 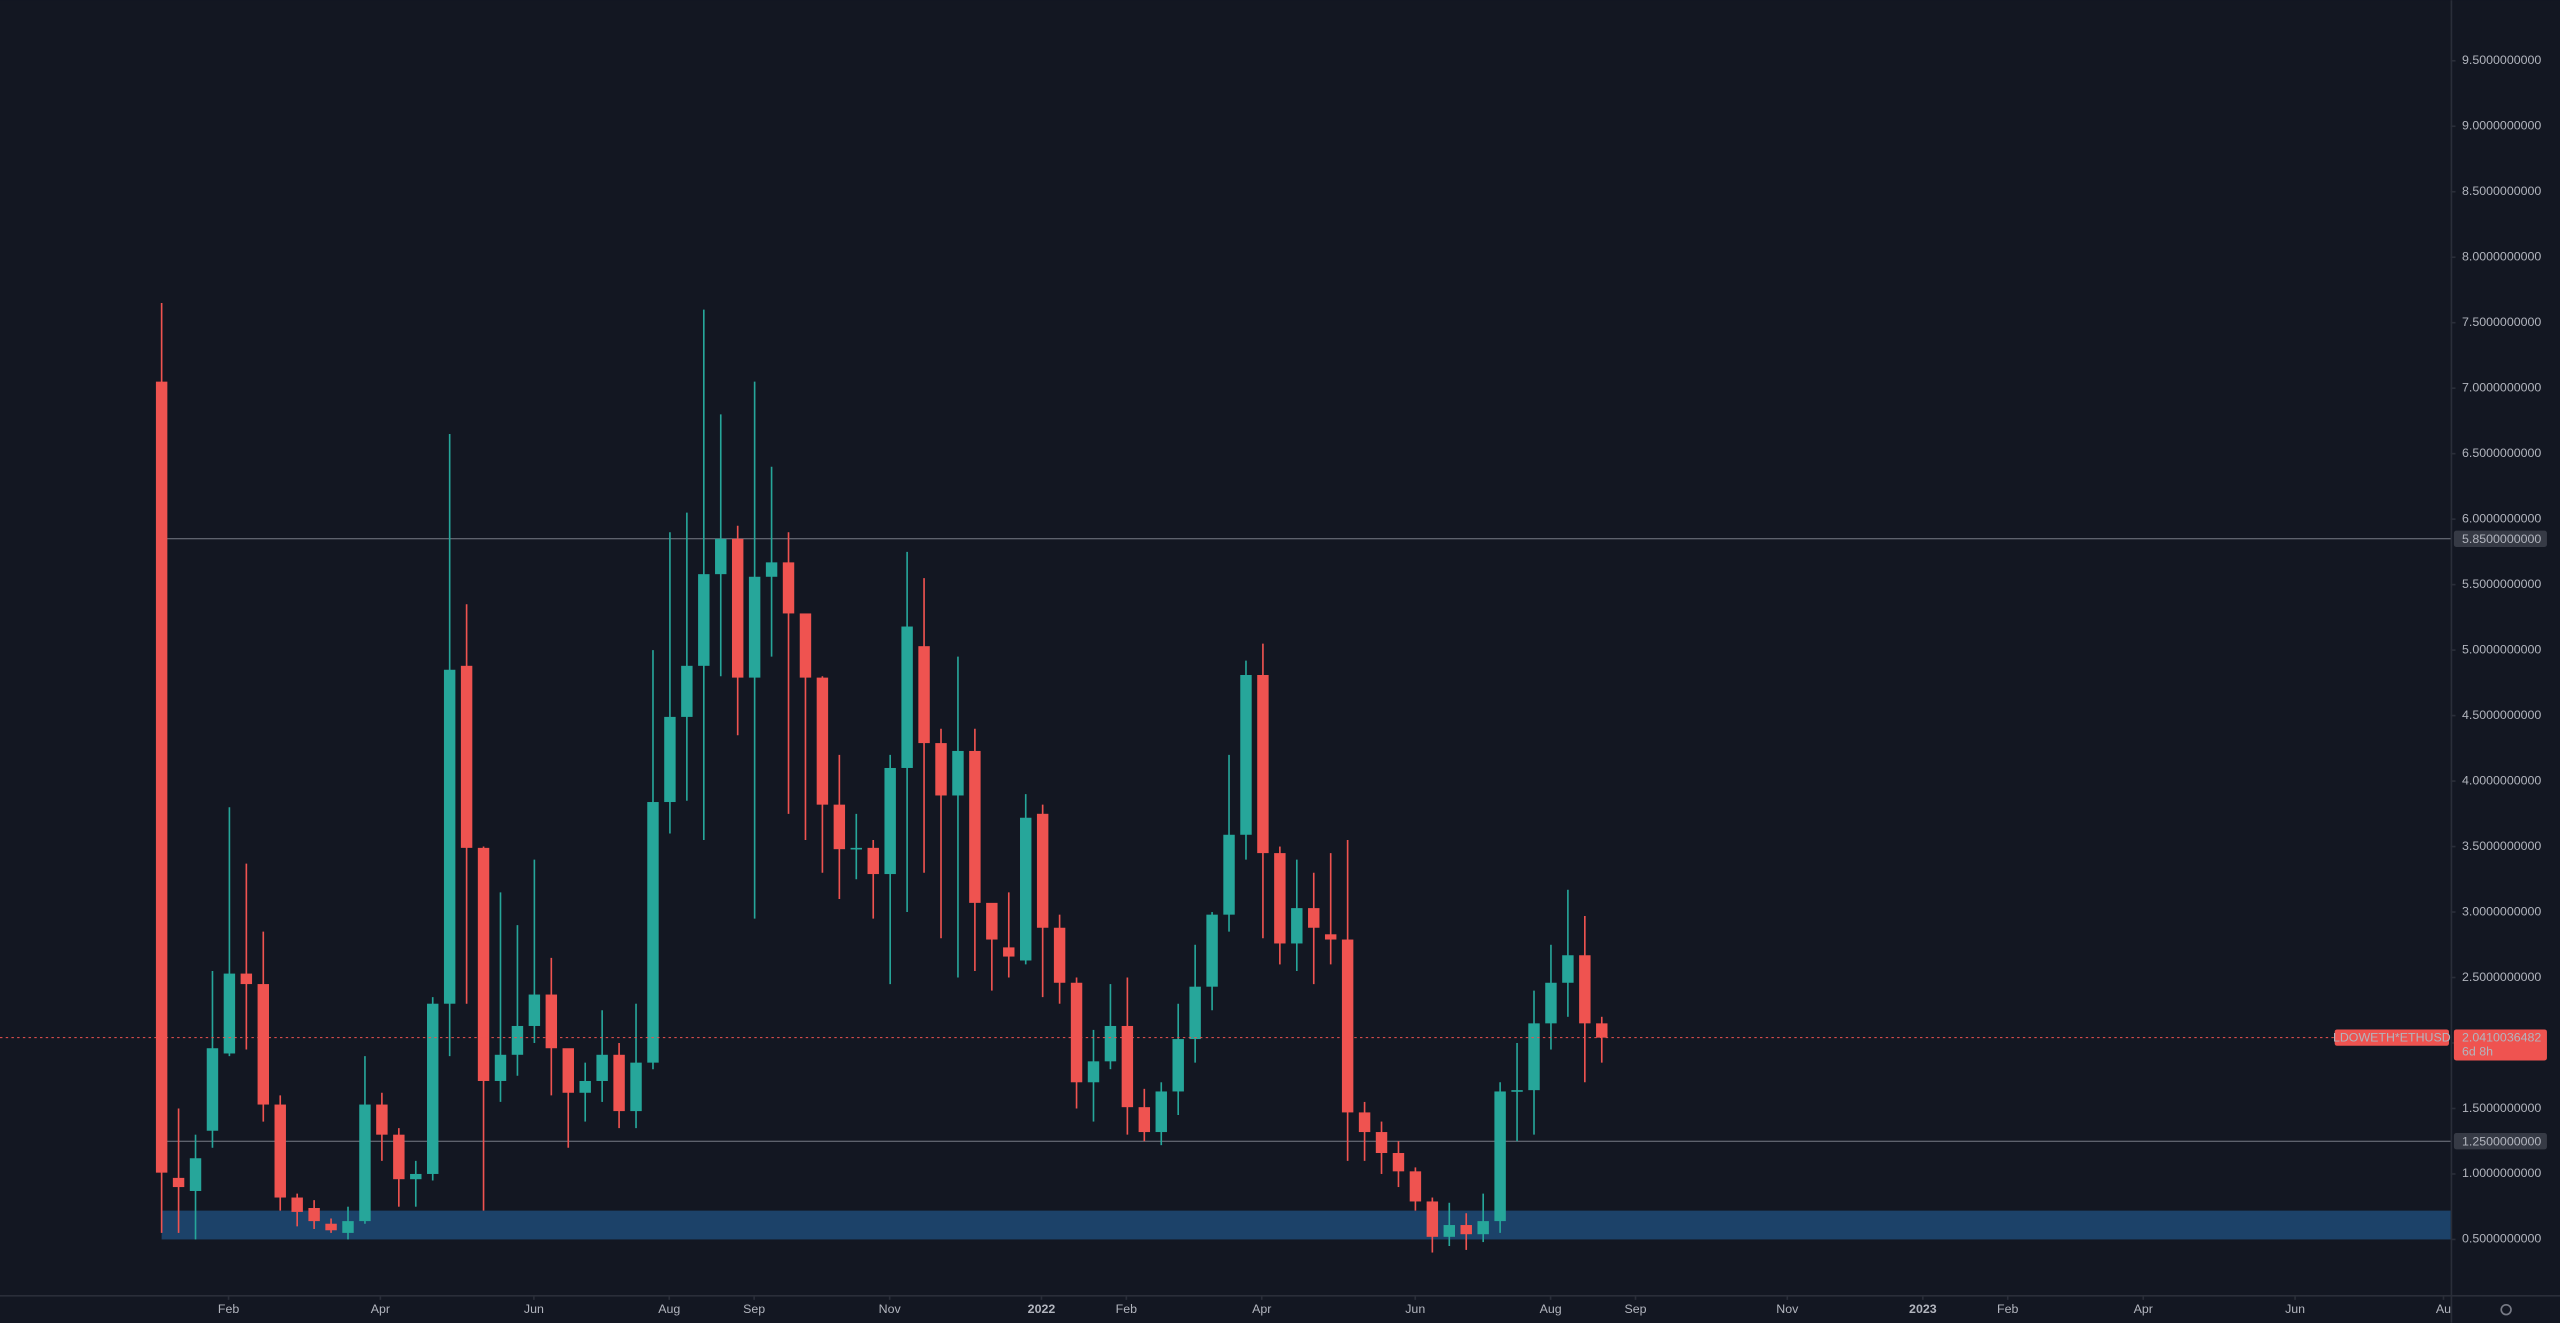 I want to click on y-tick-label: 7.5000000000, so click(x=2501, y=322).